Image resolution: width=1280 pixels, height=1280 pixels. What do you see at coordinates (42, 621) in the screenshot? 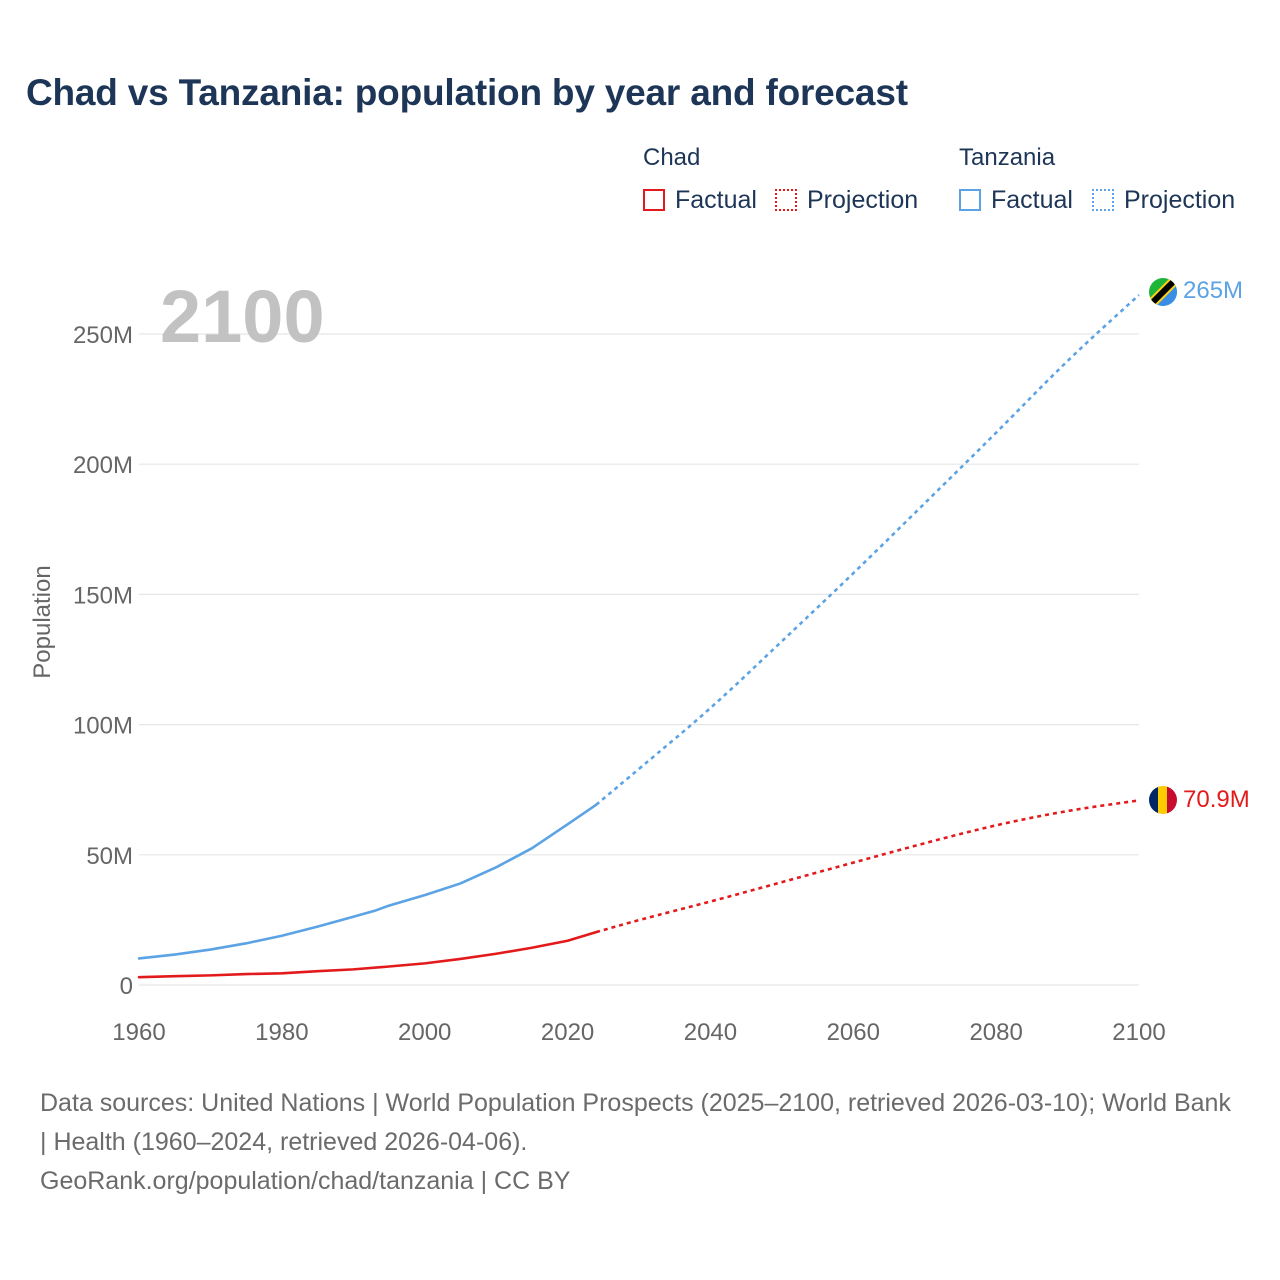
I see `y-axis-label: Population` at bounding box center [42, 621].